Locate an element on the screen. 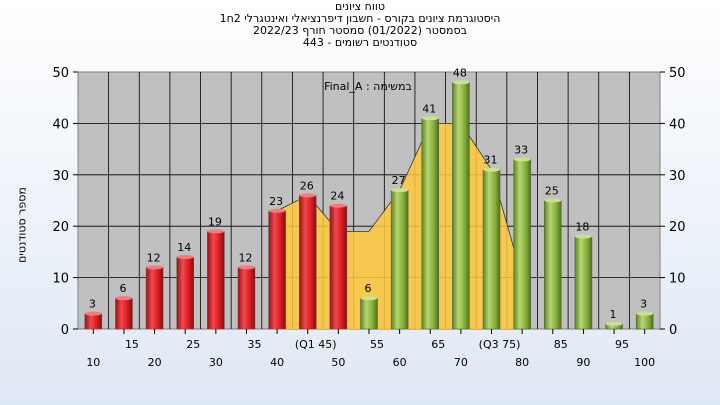 This screenshot has height=405, width=720. data-label: 41 is located at coordinates (429, 108).